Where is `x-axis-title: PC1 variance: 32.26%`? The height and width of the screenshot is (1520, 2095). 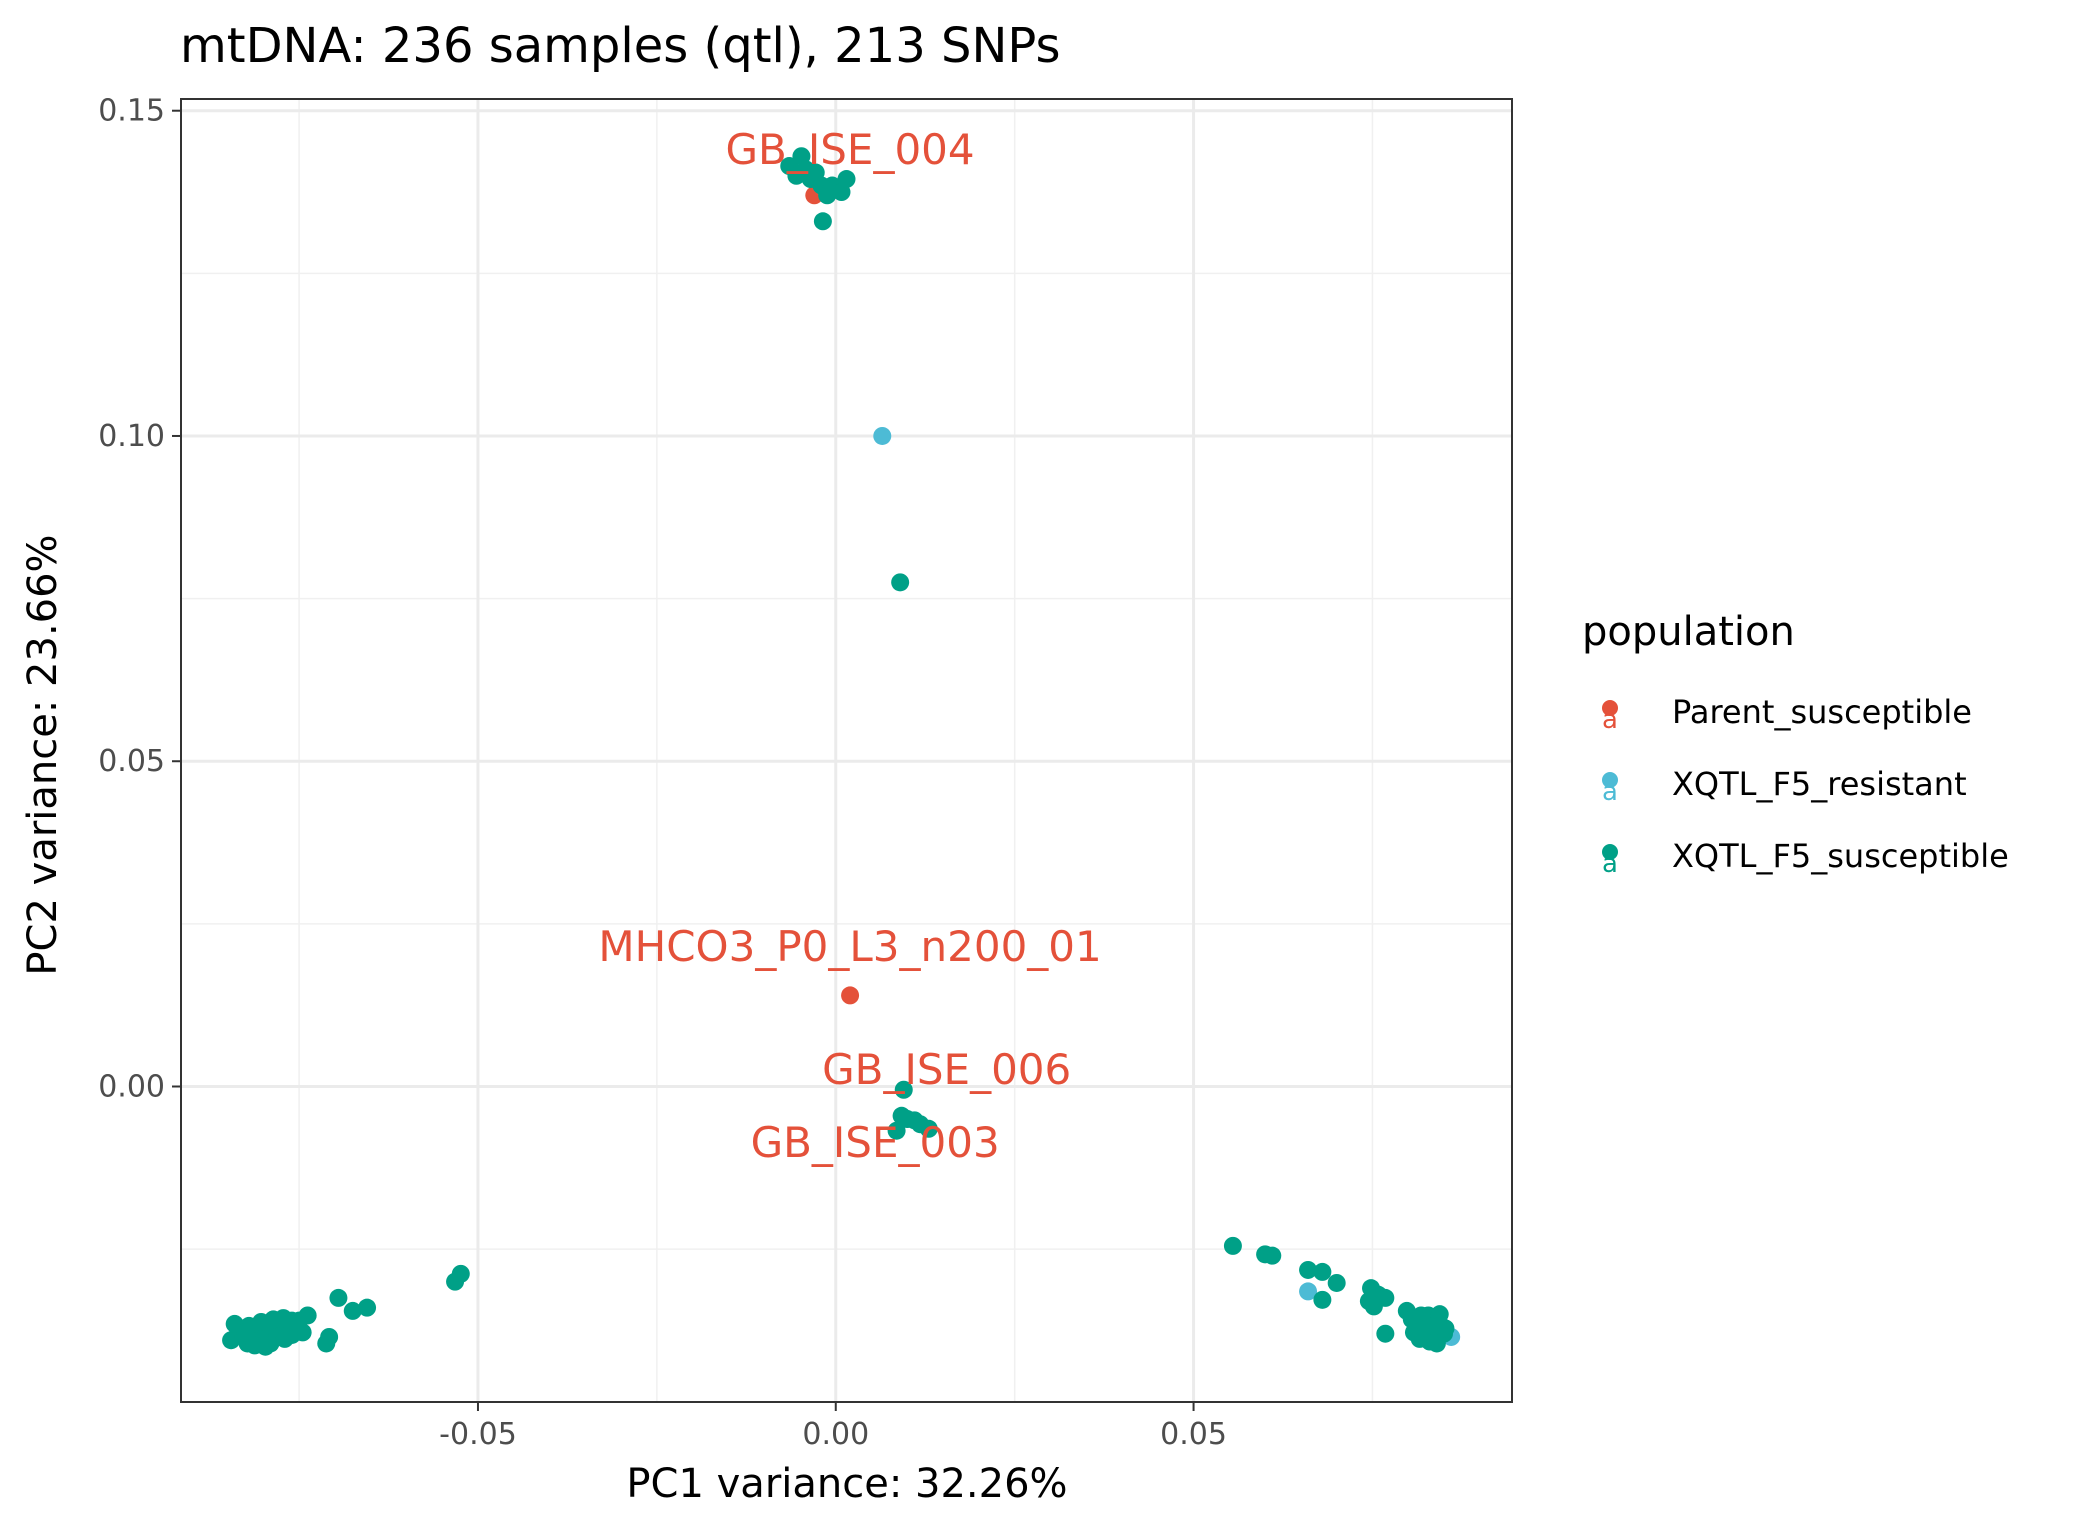
x-axis-title: PC1 variance: 32.26% is located at coordinates (846, 1484).